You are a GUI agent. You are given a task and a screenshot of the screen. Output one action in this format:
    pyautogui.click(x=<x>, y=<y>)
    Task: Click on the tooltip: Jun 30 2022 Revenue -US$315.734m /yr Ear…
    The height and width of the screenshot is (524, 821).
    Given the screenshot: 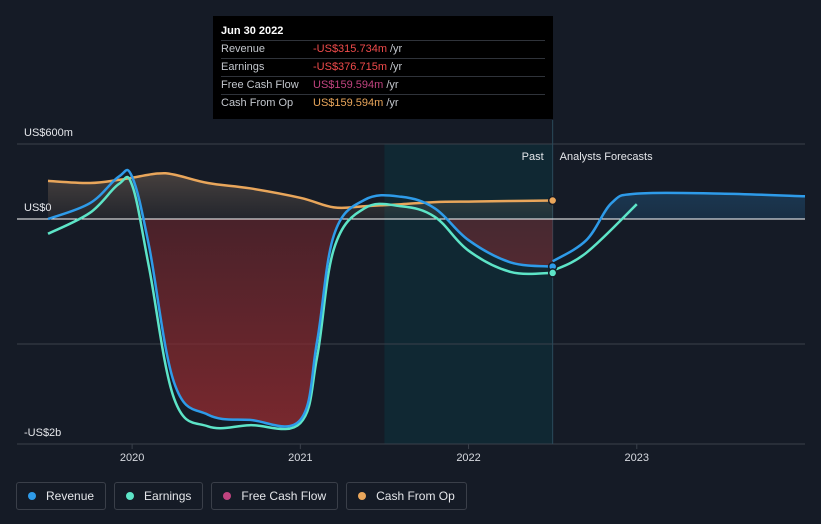 What is the action you would take?
    pyautogui.click(x=383, y=67)
    